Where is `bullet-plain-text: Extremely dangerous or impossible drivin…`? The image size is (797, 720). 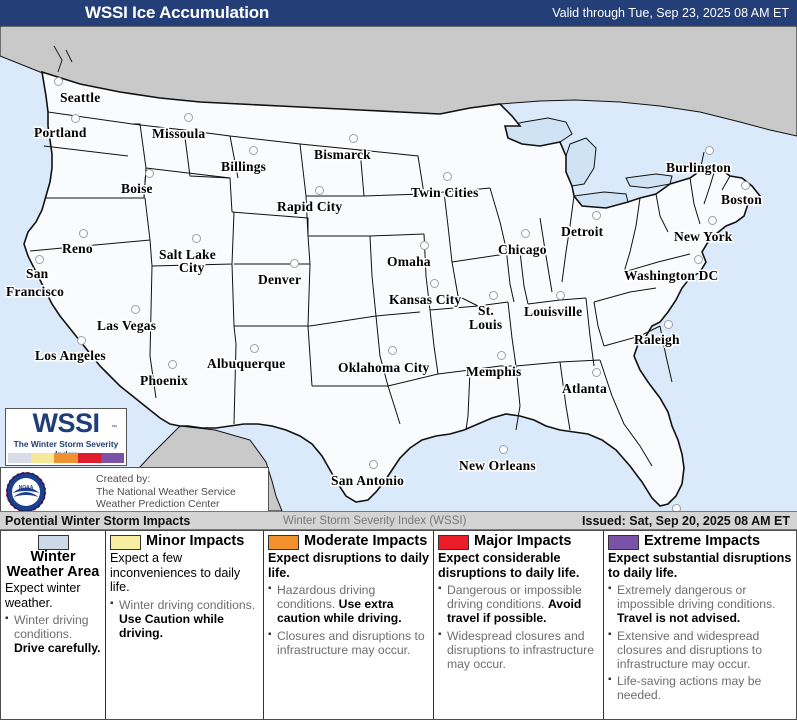 bullet-plain-text: Extremely dangerous or impossible drivin… is located at coordinates (696, 597).